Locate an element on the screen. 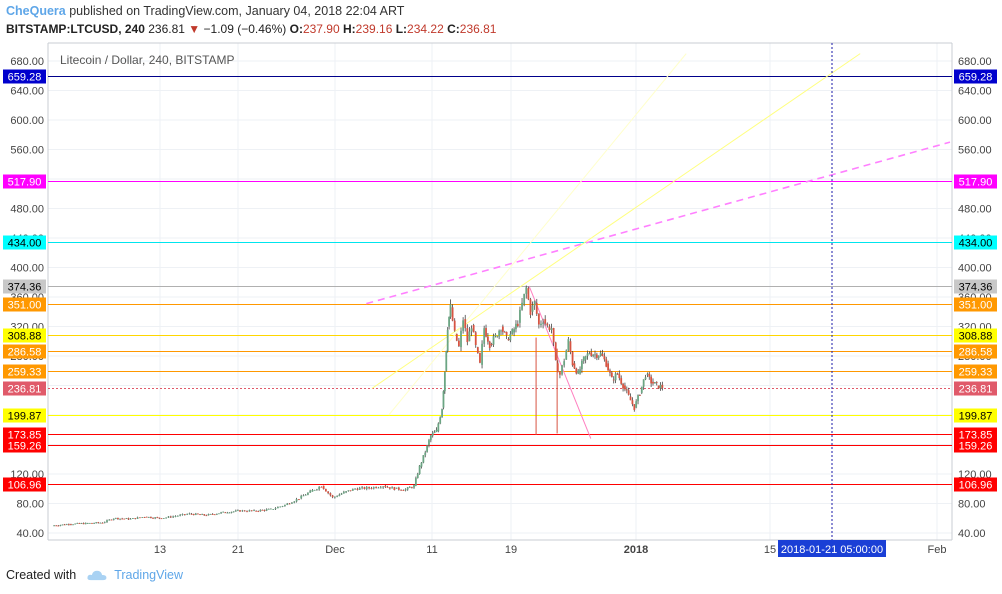 The image size is (1002, 594). price-badge-label-left: 434.00 is located at coordinates (25, 244).